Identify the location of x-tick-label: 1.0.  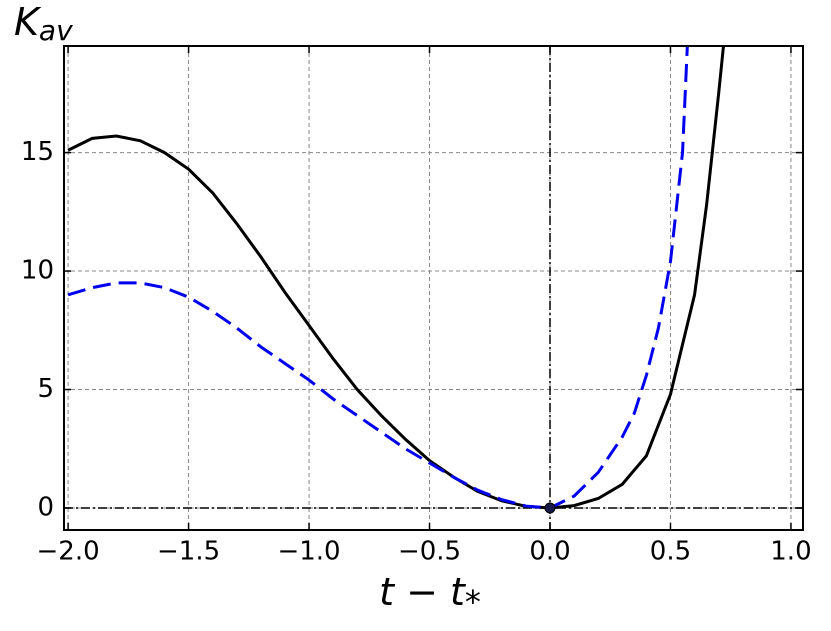
(790, 552).